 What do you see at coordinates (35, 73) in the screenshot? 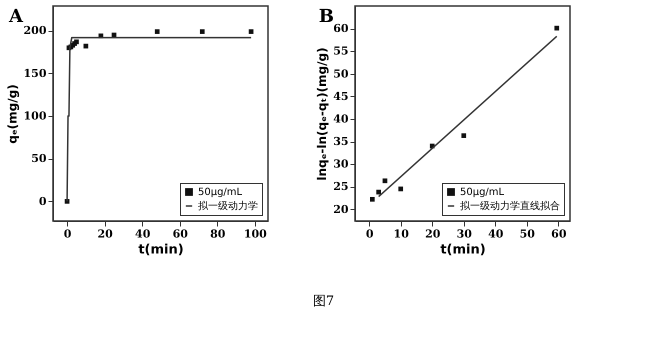
I see `y-tick-label: 150` at bounding box center [35, 73].